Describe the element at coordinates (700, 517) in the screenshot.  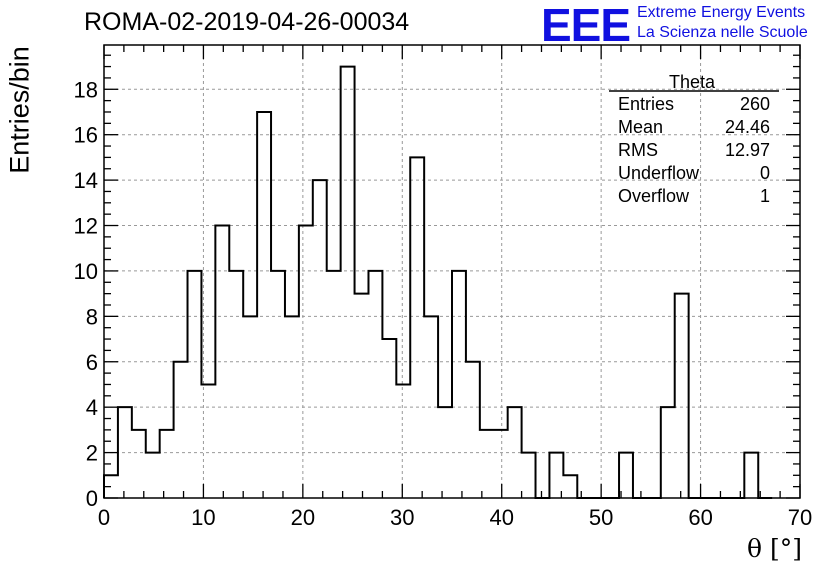
I see `x-tick-label: 60` at that location.